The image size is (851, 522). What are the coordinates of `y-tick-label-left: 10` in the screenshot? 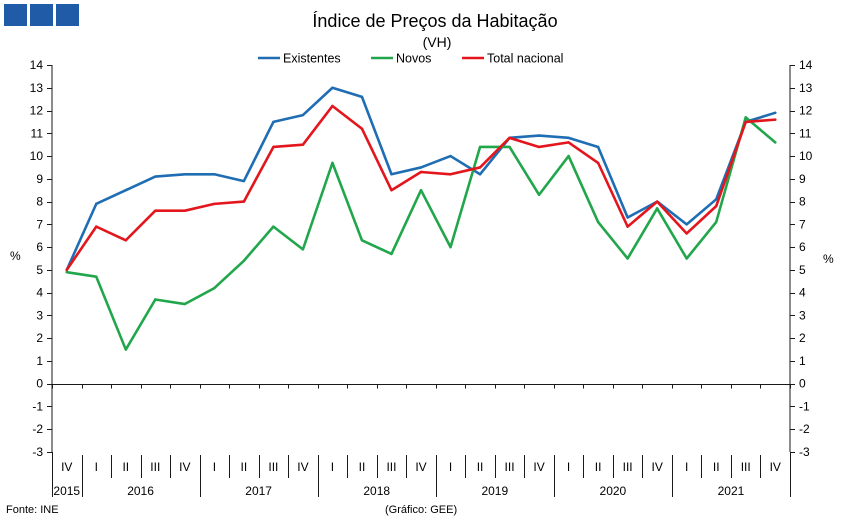 It's located at (37, 156).